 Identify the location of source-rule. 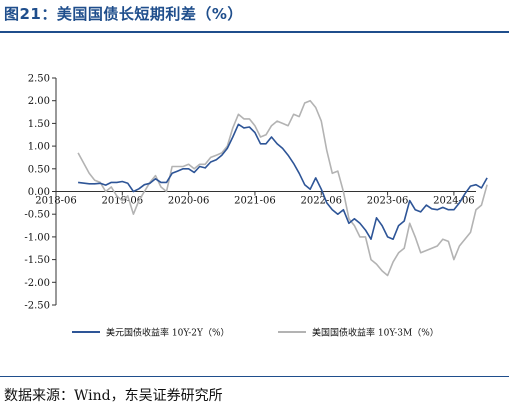
(254, 376).